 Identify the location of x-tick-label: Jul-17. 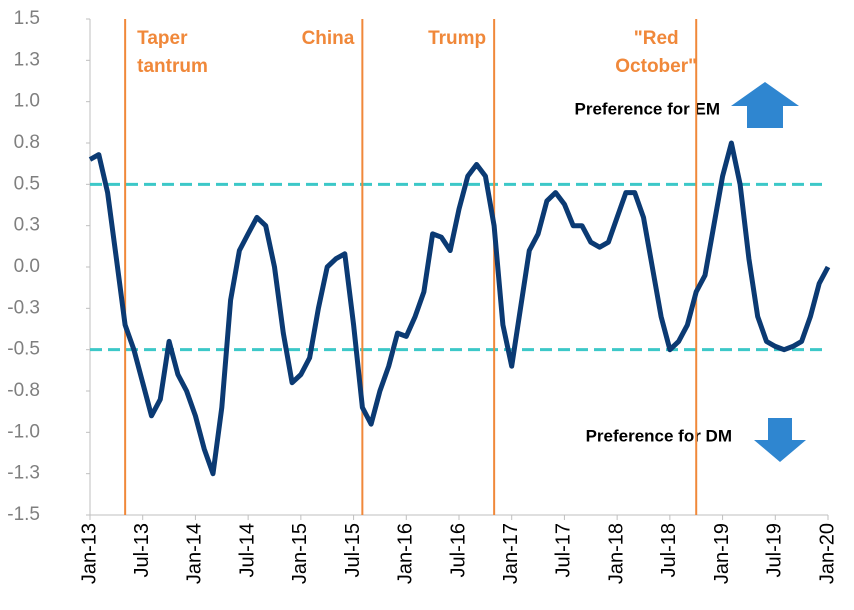
(564, 550).